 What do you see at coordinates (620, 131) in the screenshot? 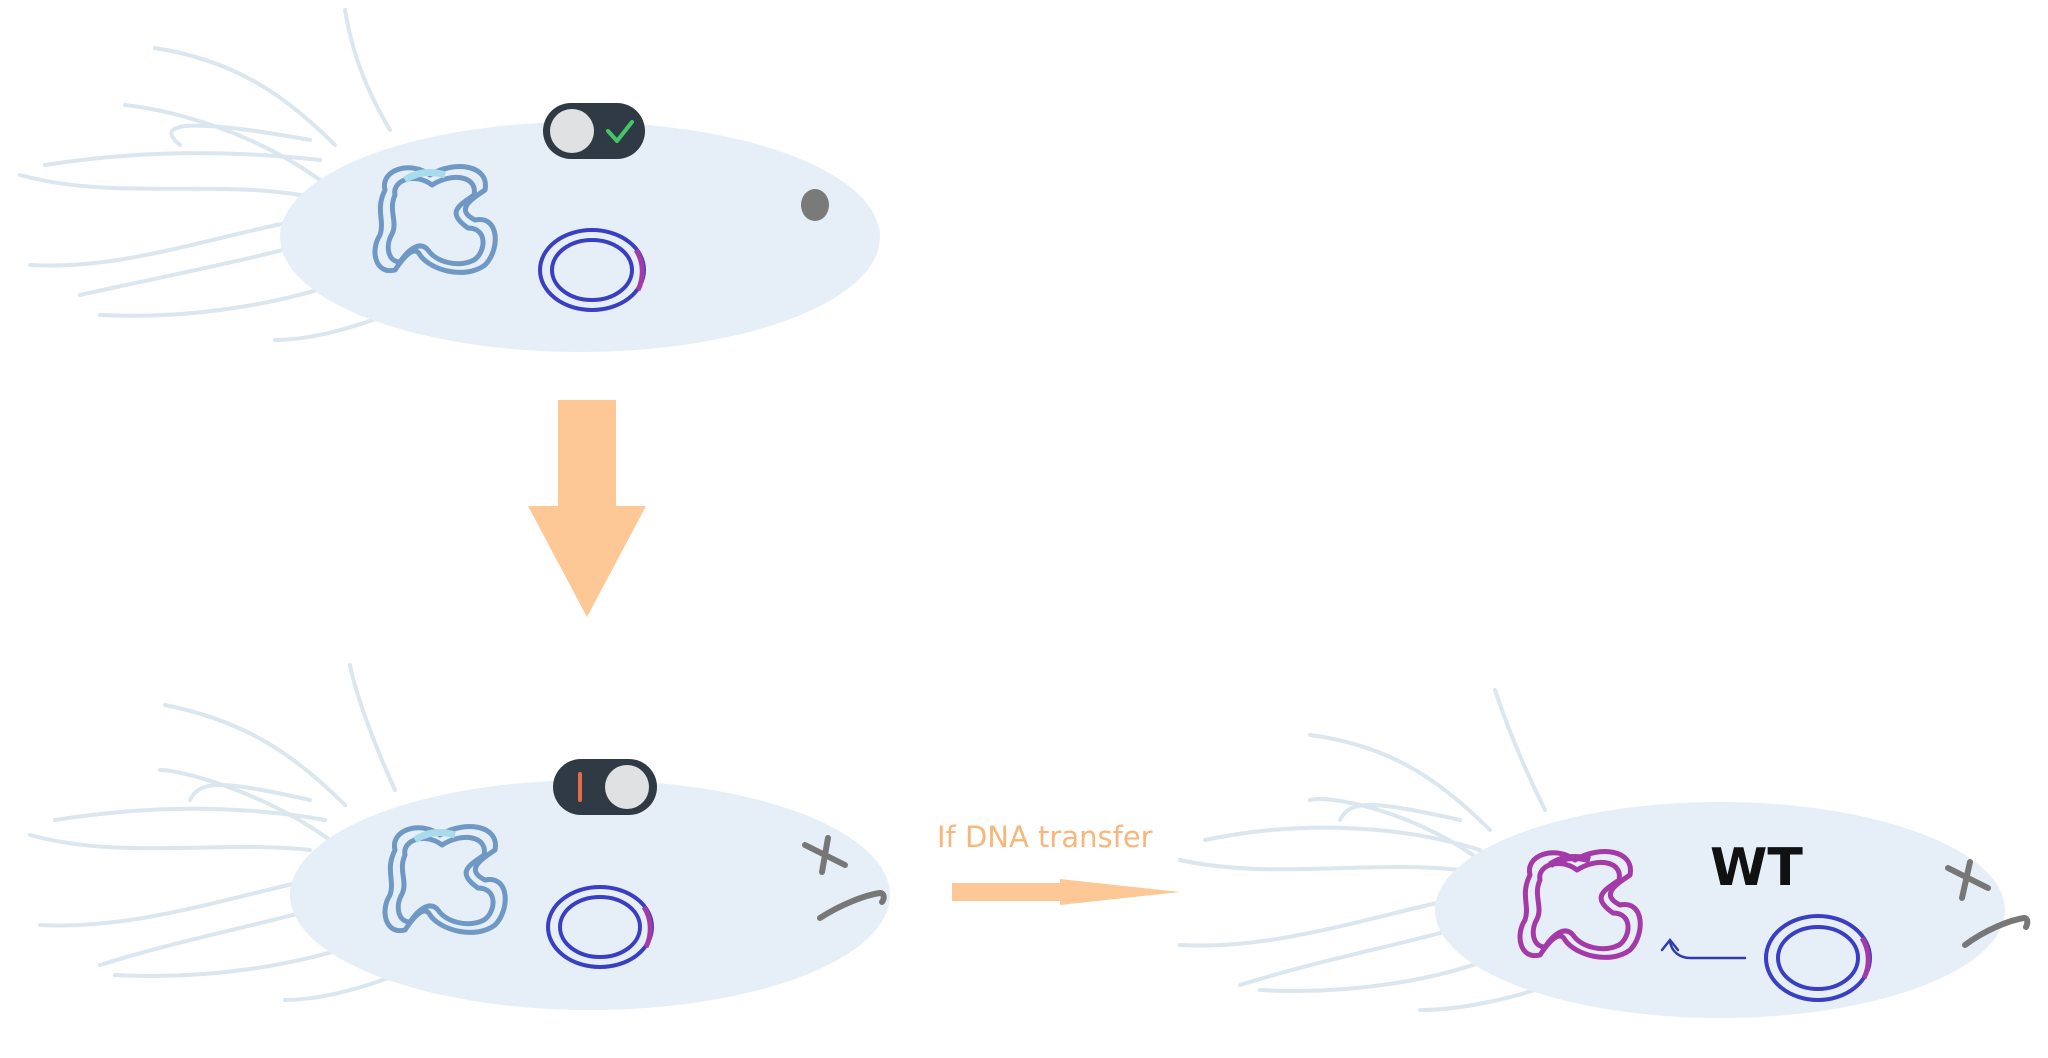
I see `check-icon` at bounding box center [620, 131].